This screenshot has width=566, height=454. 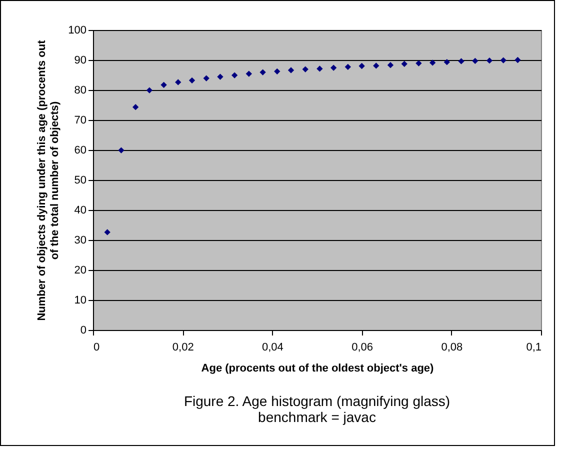 I want to click on y-tick-label: 0, so click(x=83, y=330).